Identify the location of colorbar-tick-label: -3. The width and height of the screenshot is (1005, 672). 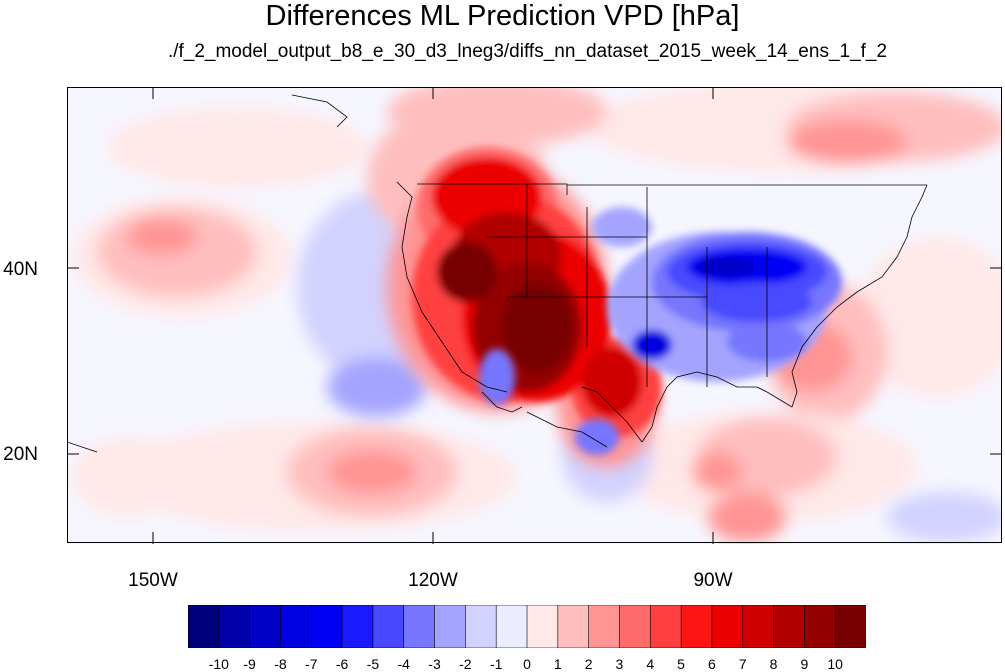
(434, 664).